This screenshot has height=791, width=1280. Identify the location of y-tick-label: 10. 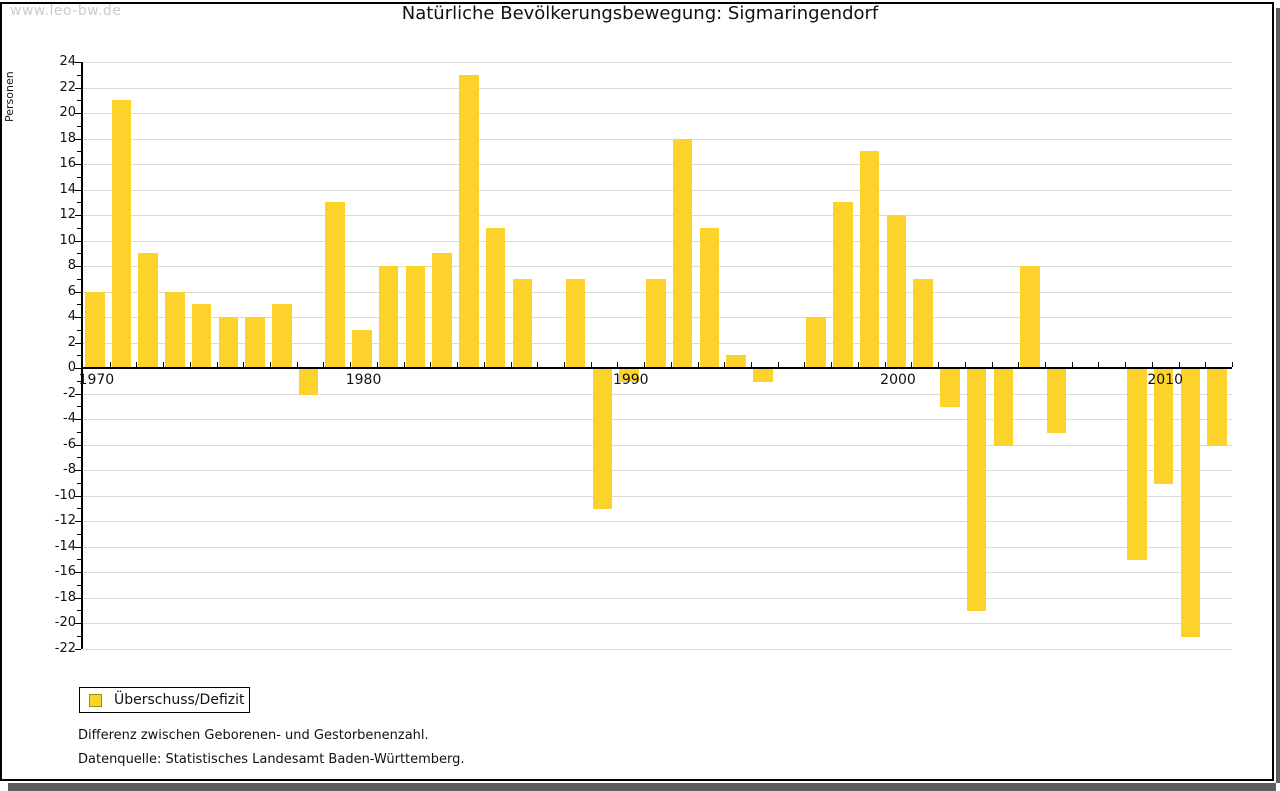
(67, 240).